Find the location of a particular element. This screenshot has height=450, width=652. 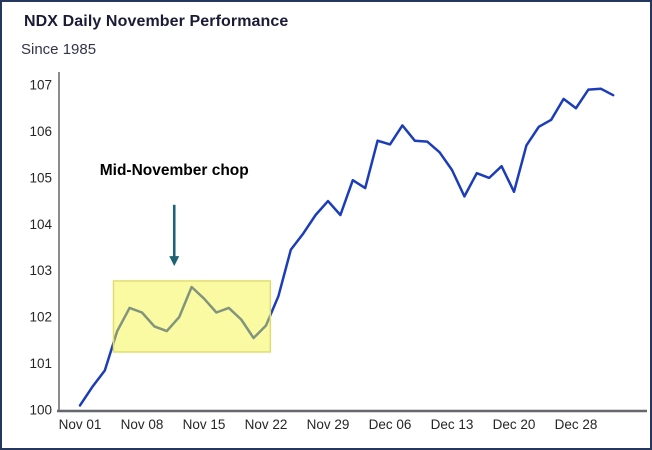

annotation-mid-november-chop: Mid-November chop is located at coordinates (174, 171).